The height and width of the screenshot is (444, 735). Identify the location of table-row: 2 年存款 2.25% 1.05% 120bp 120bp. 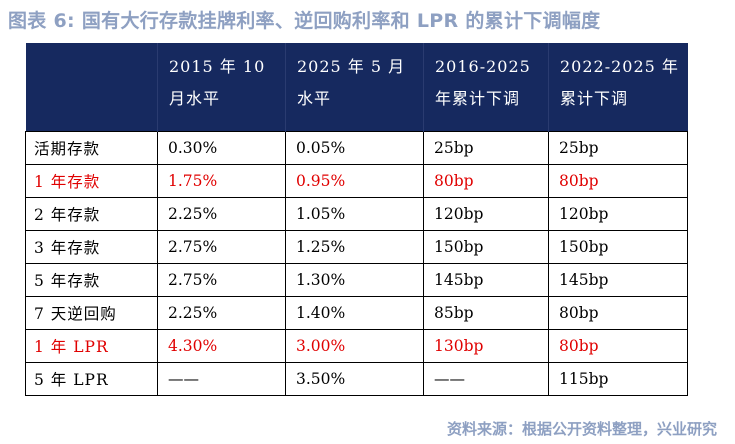
(356, 214).